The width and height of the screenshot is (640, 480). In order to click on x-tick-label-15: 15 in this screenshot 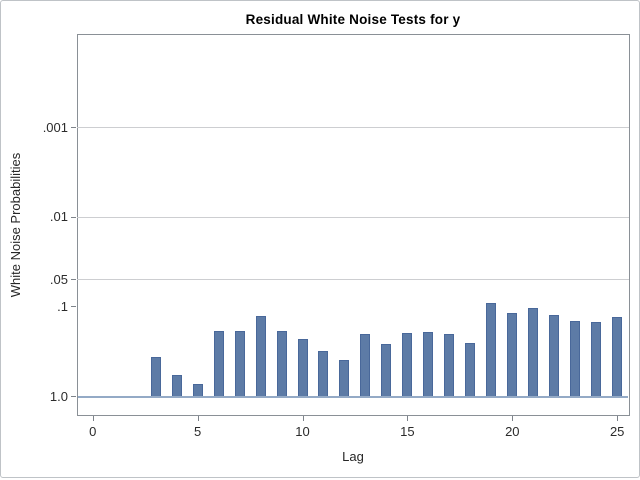, I will do `click(407, 431)`.